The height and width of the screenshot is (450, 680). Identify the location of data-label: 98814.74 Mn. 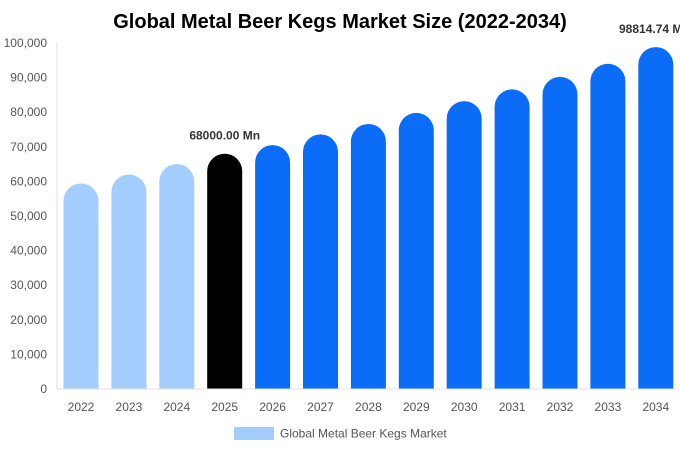
(649, 29).